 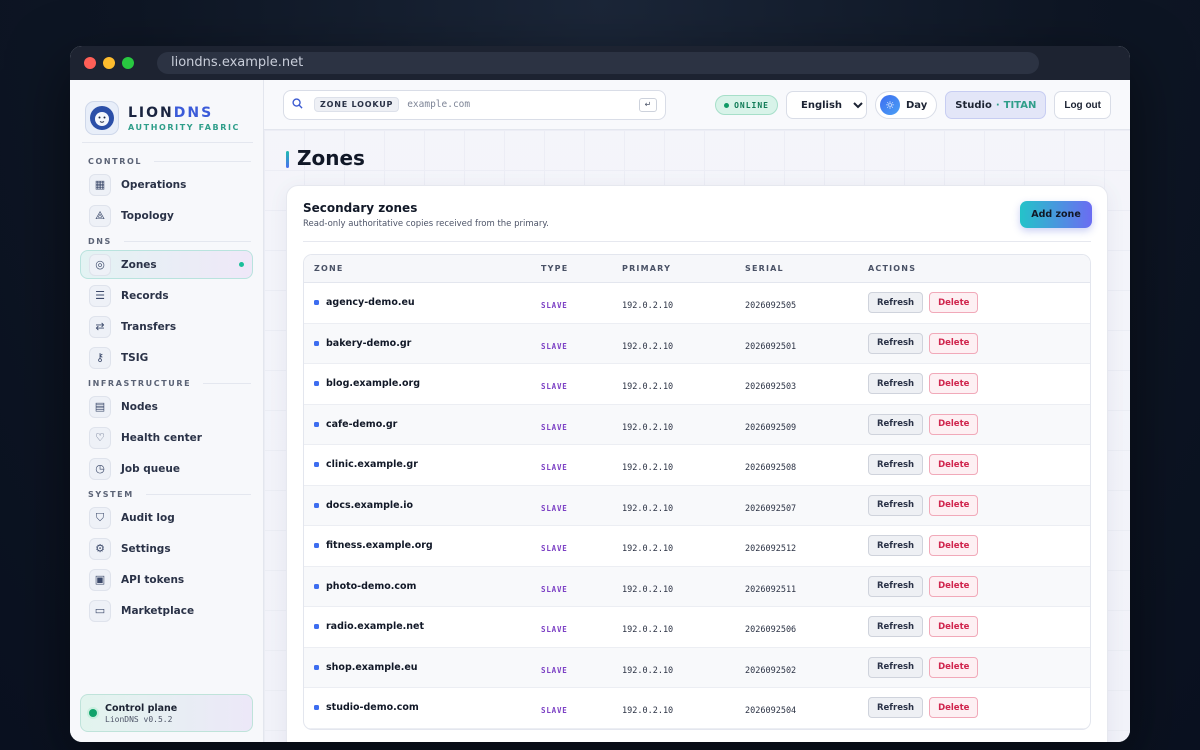 I want to click on zone-name: shop.example.eu, so click(x=372, y=667).